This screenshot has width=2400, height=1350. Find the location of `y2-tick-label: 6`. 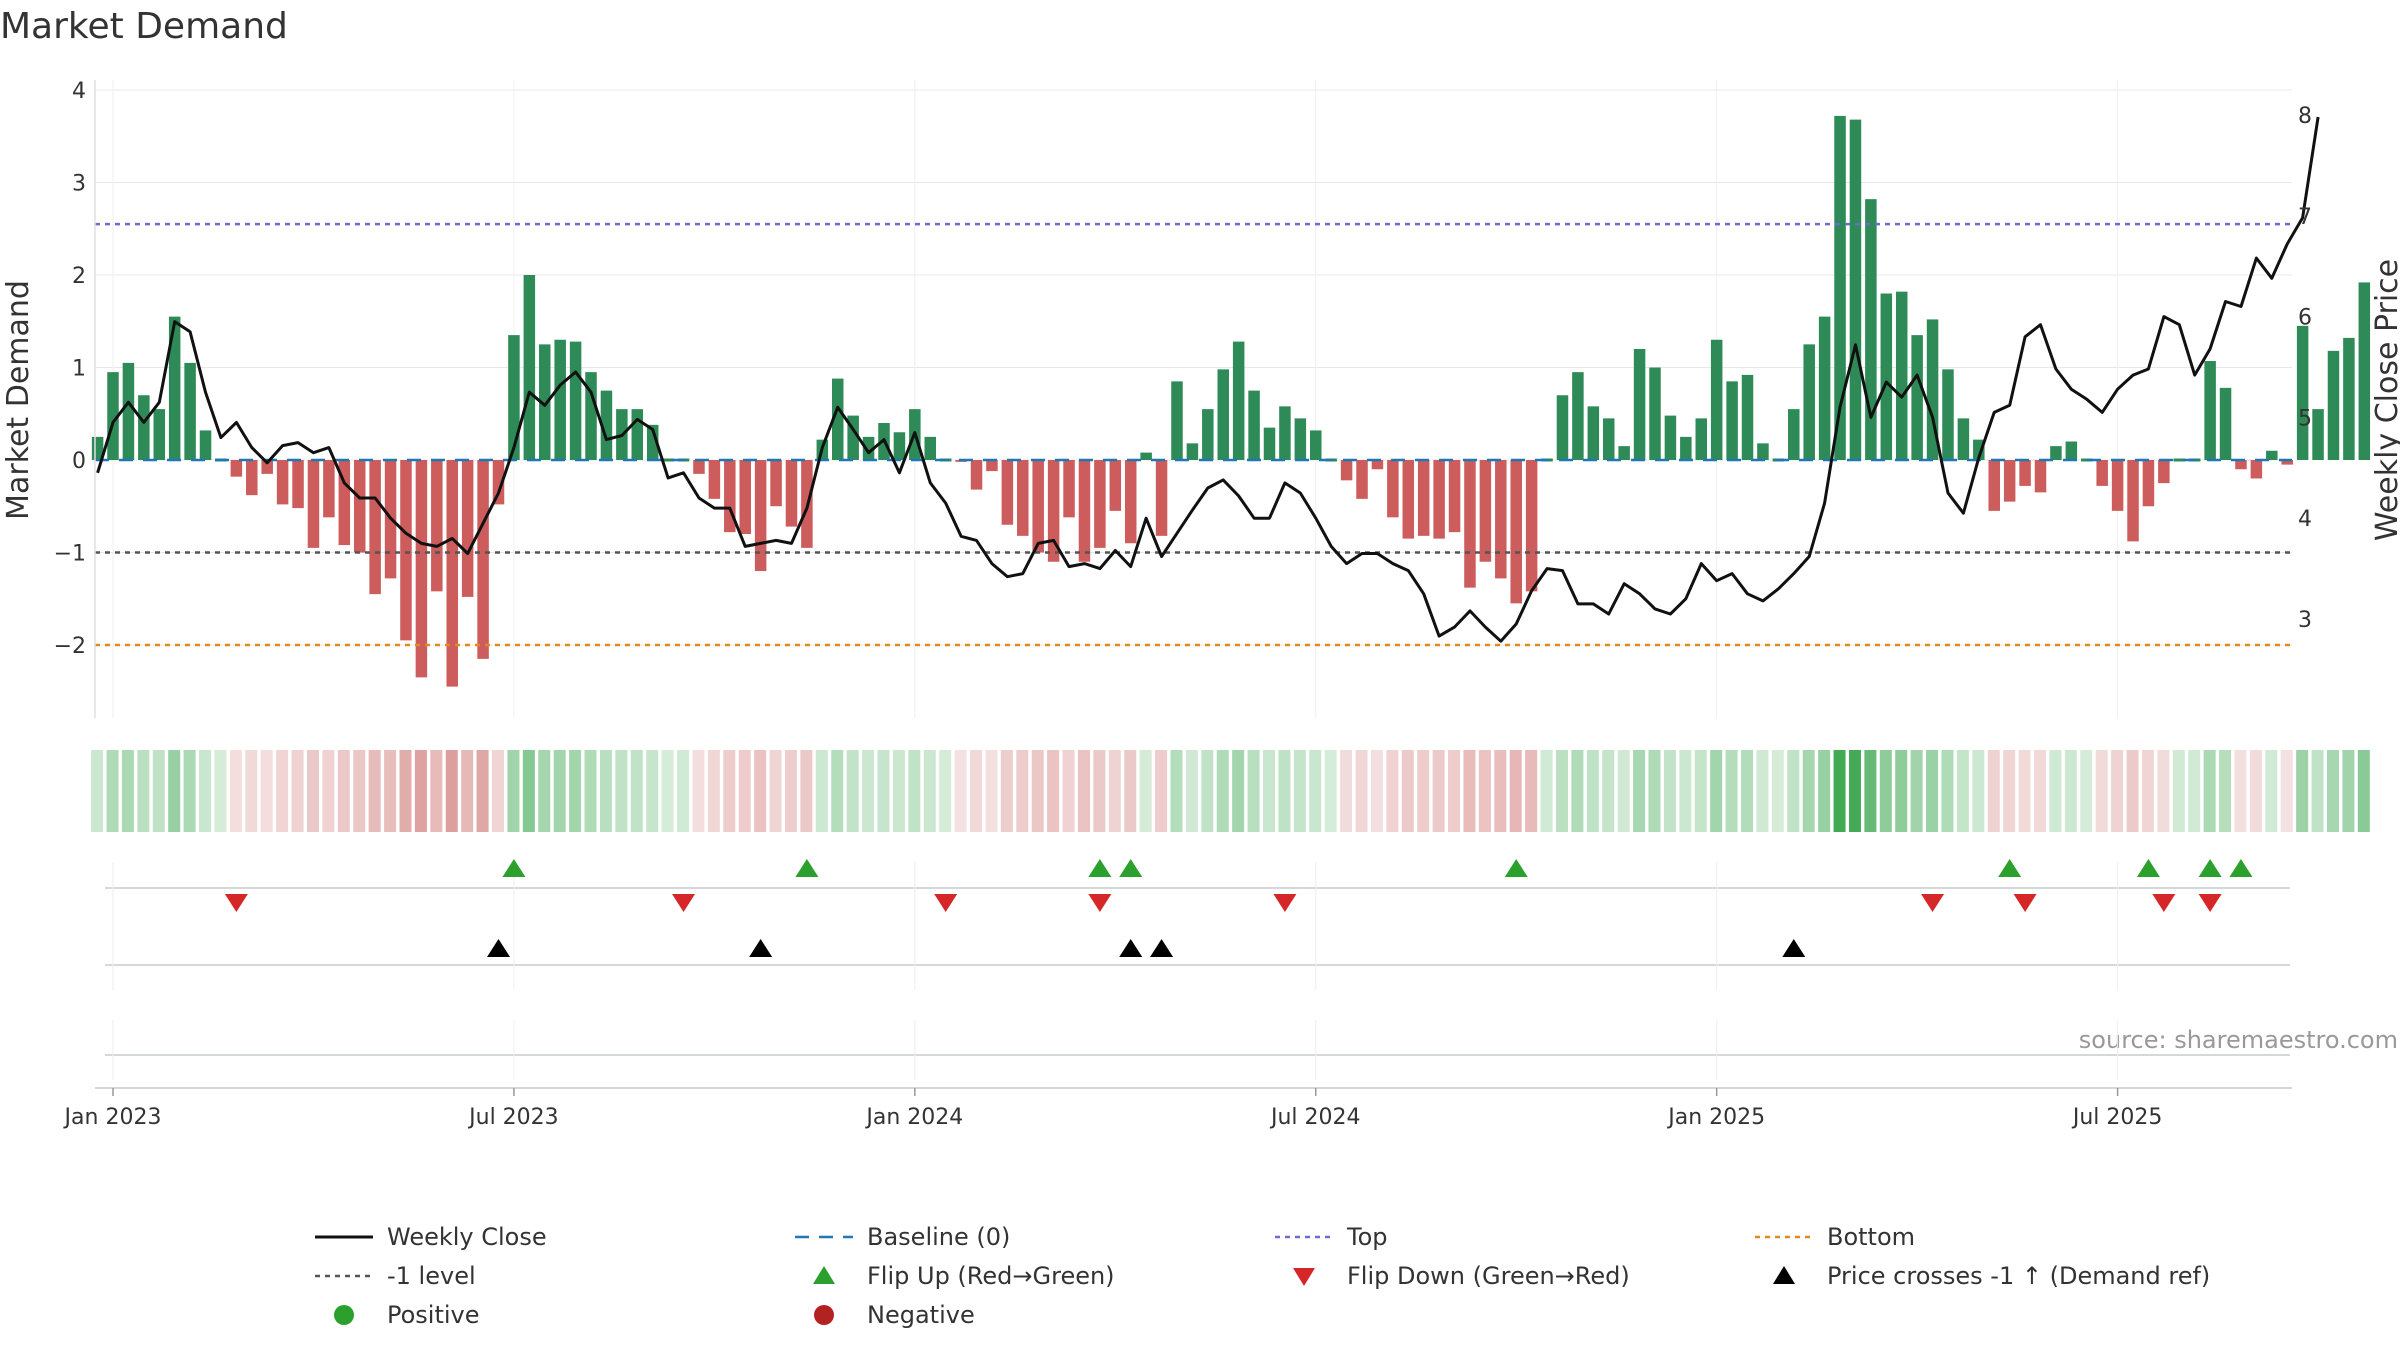

y2-tick-label: 6 is located at coordinates (2305, 318).